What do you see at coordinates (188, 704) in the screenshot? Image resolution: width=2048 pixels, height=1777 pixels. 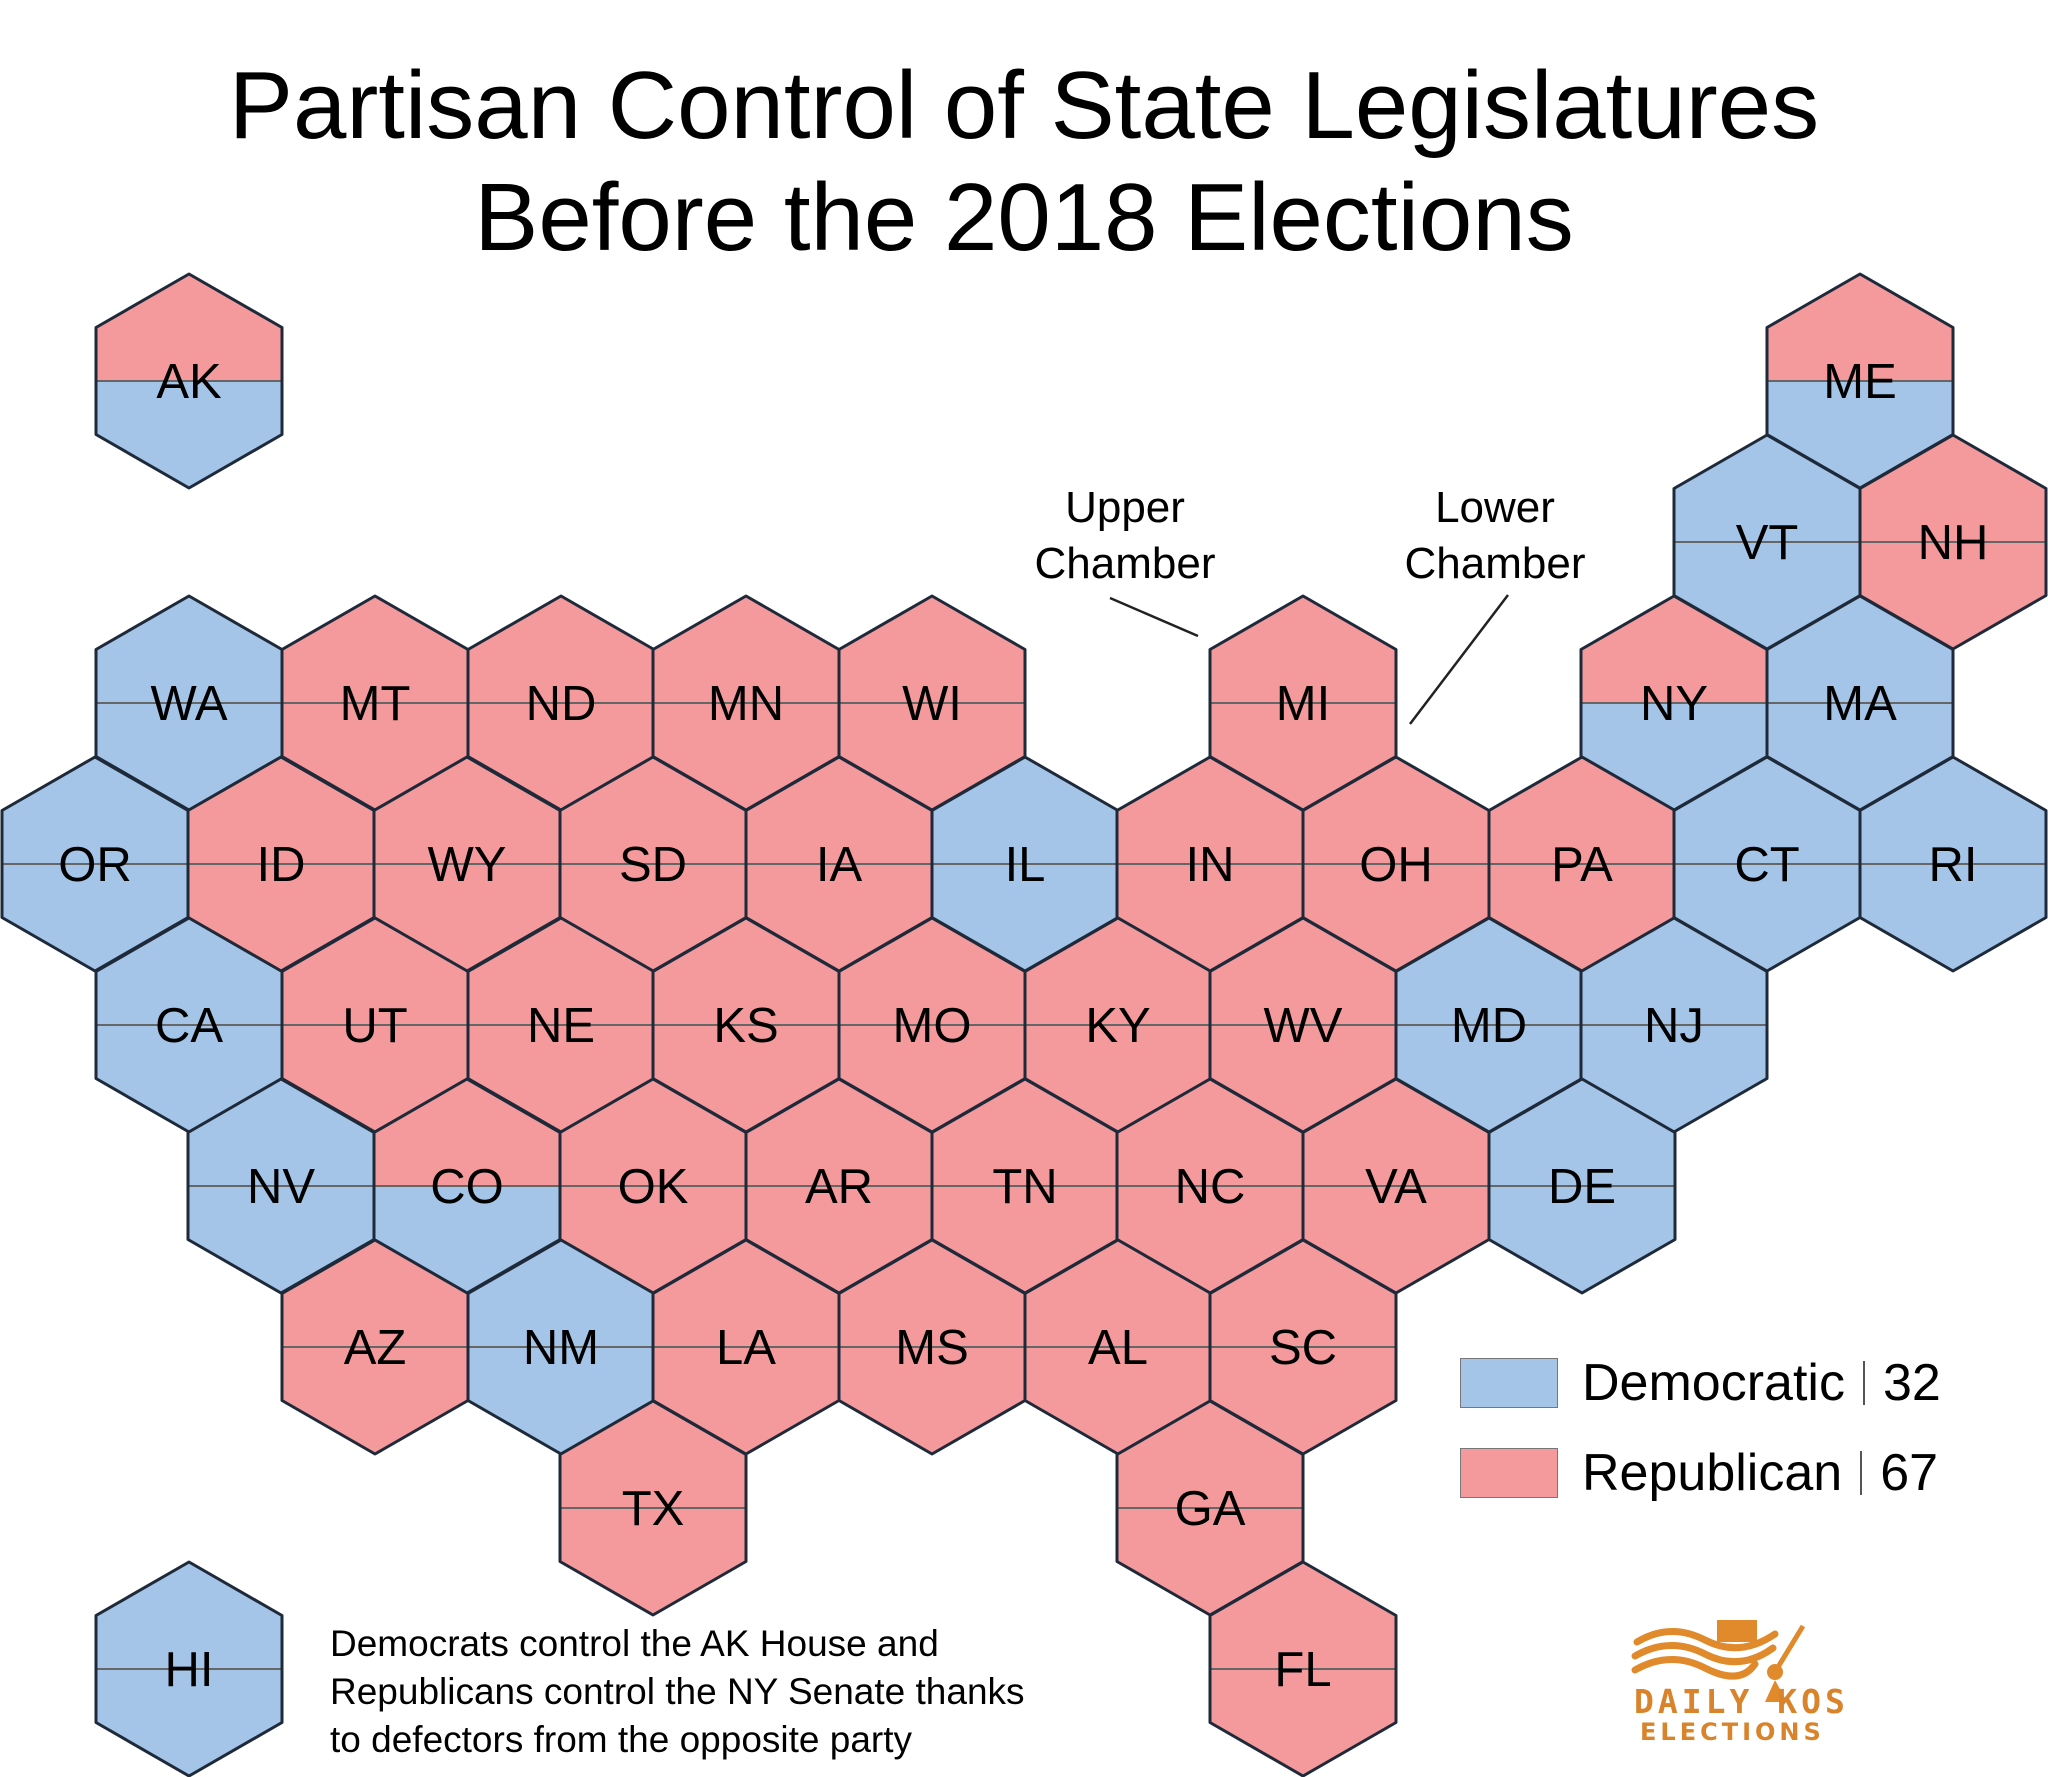 I see `state-label-wa: WA` at bounding box center [188, 704].